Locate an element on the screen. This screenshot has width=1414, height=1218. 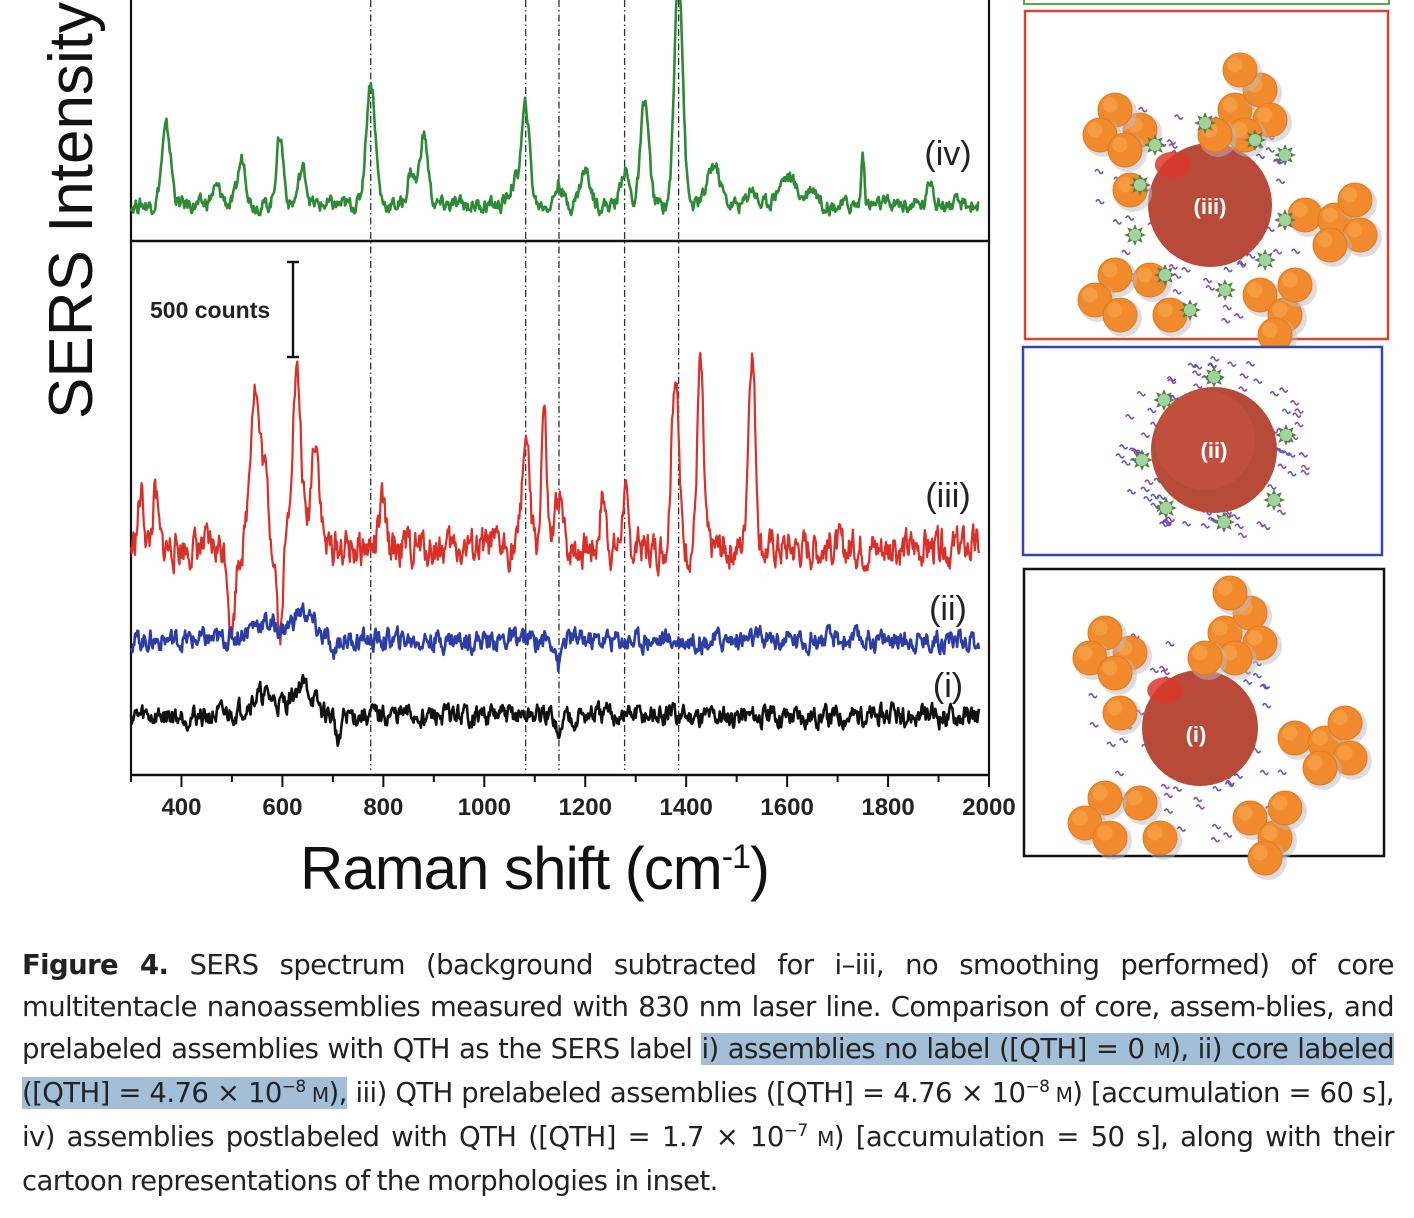
inset-i: (i) is located at coordinates (1204, 723).